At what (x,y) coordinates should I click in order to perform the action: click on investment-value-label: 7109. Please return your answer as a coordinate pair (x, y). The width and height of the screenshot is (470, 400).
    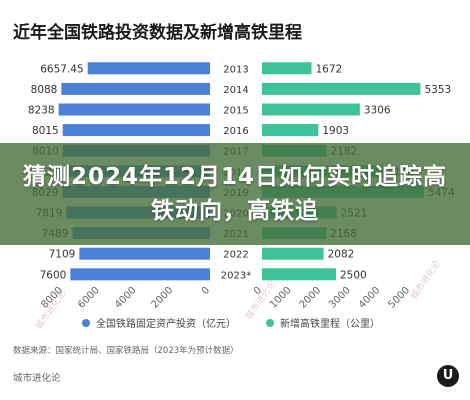
    Looking at the image, I should click on (62, 255).